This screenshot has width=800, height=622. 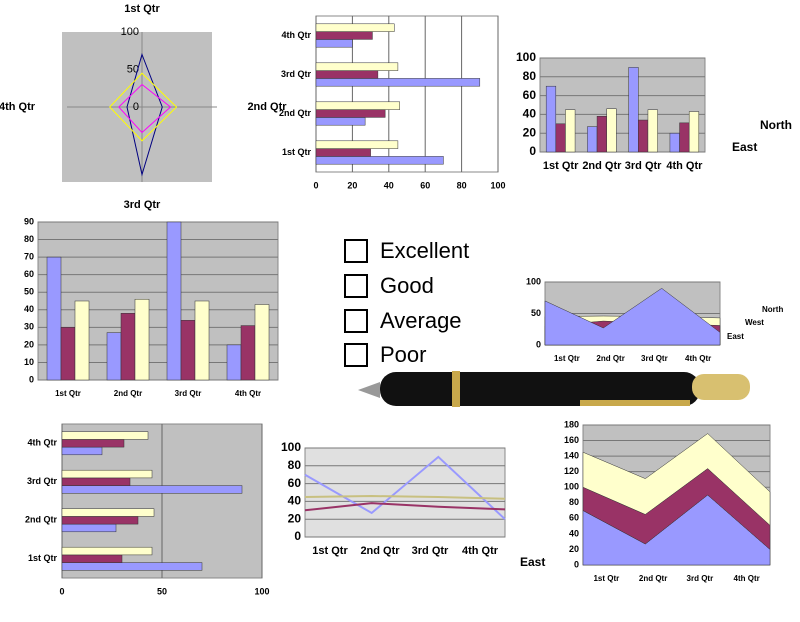 What do you see at coordinates (389, 185) in the screenshot?
I see `x-tick-label: 40` at bounding box center [389, 185].